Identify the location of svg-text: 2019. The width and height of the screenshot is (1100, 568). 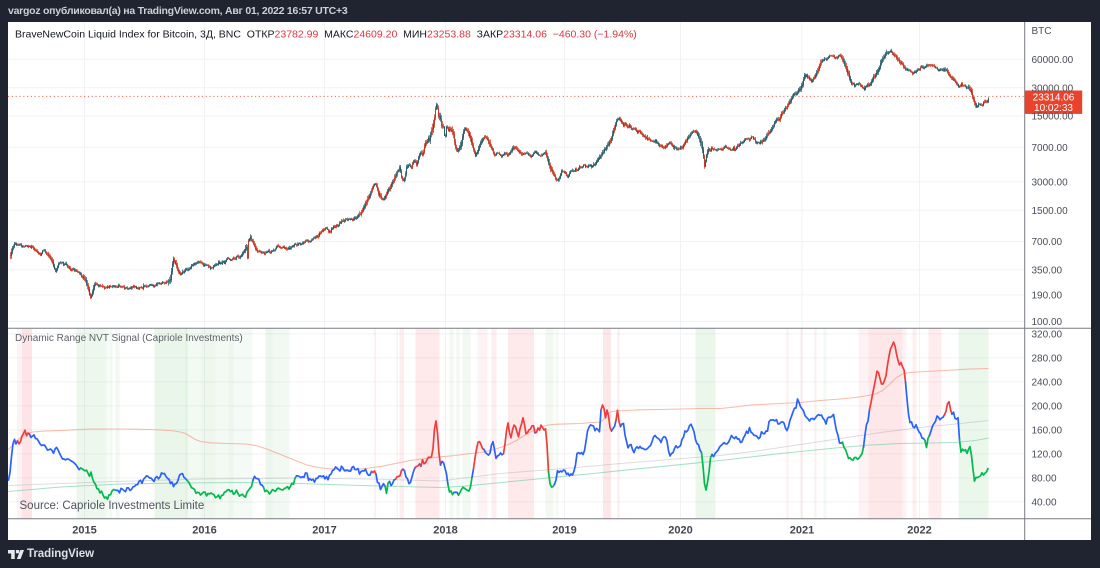
(564, 530).